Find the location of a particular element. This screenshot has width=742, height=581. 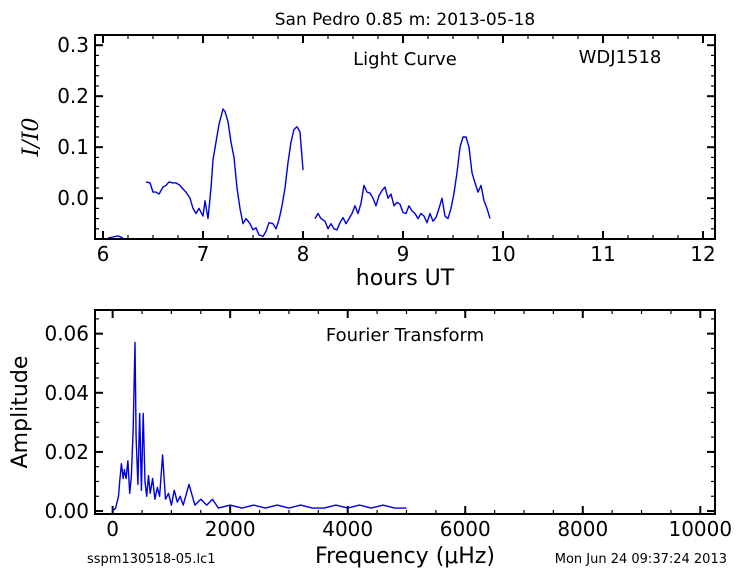

fourier-series-line is located at coordinates (259, 426).